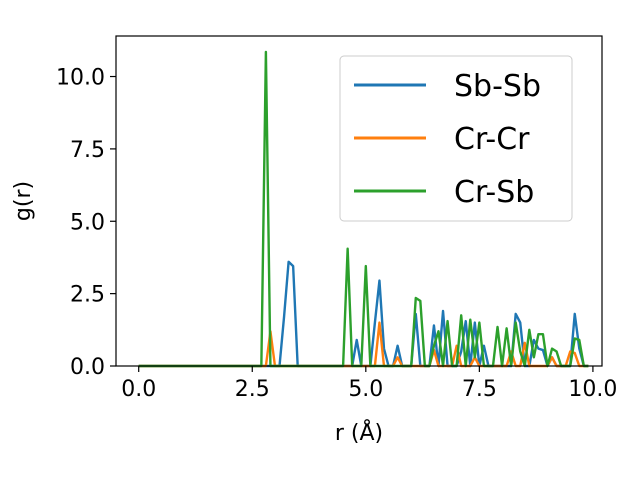  I want to click on x-tick-label: 10.0, so click(592, 389).